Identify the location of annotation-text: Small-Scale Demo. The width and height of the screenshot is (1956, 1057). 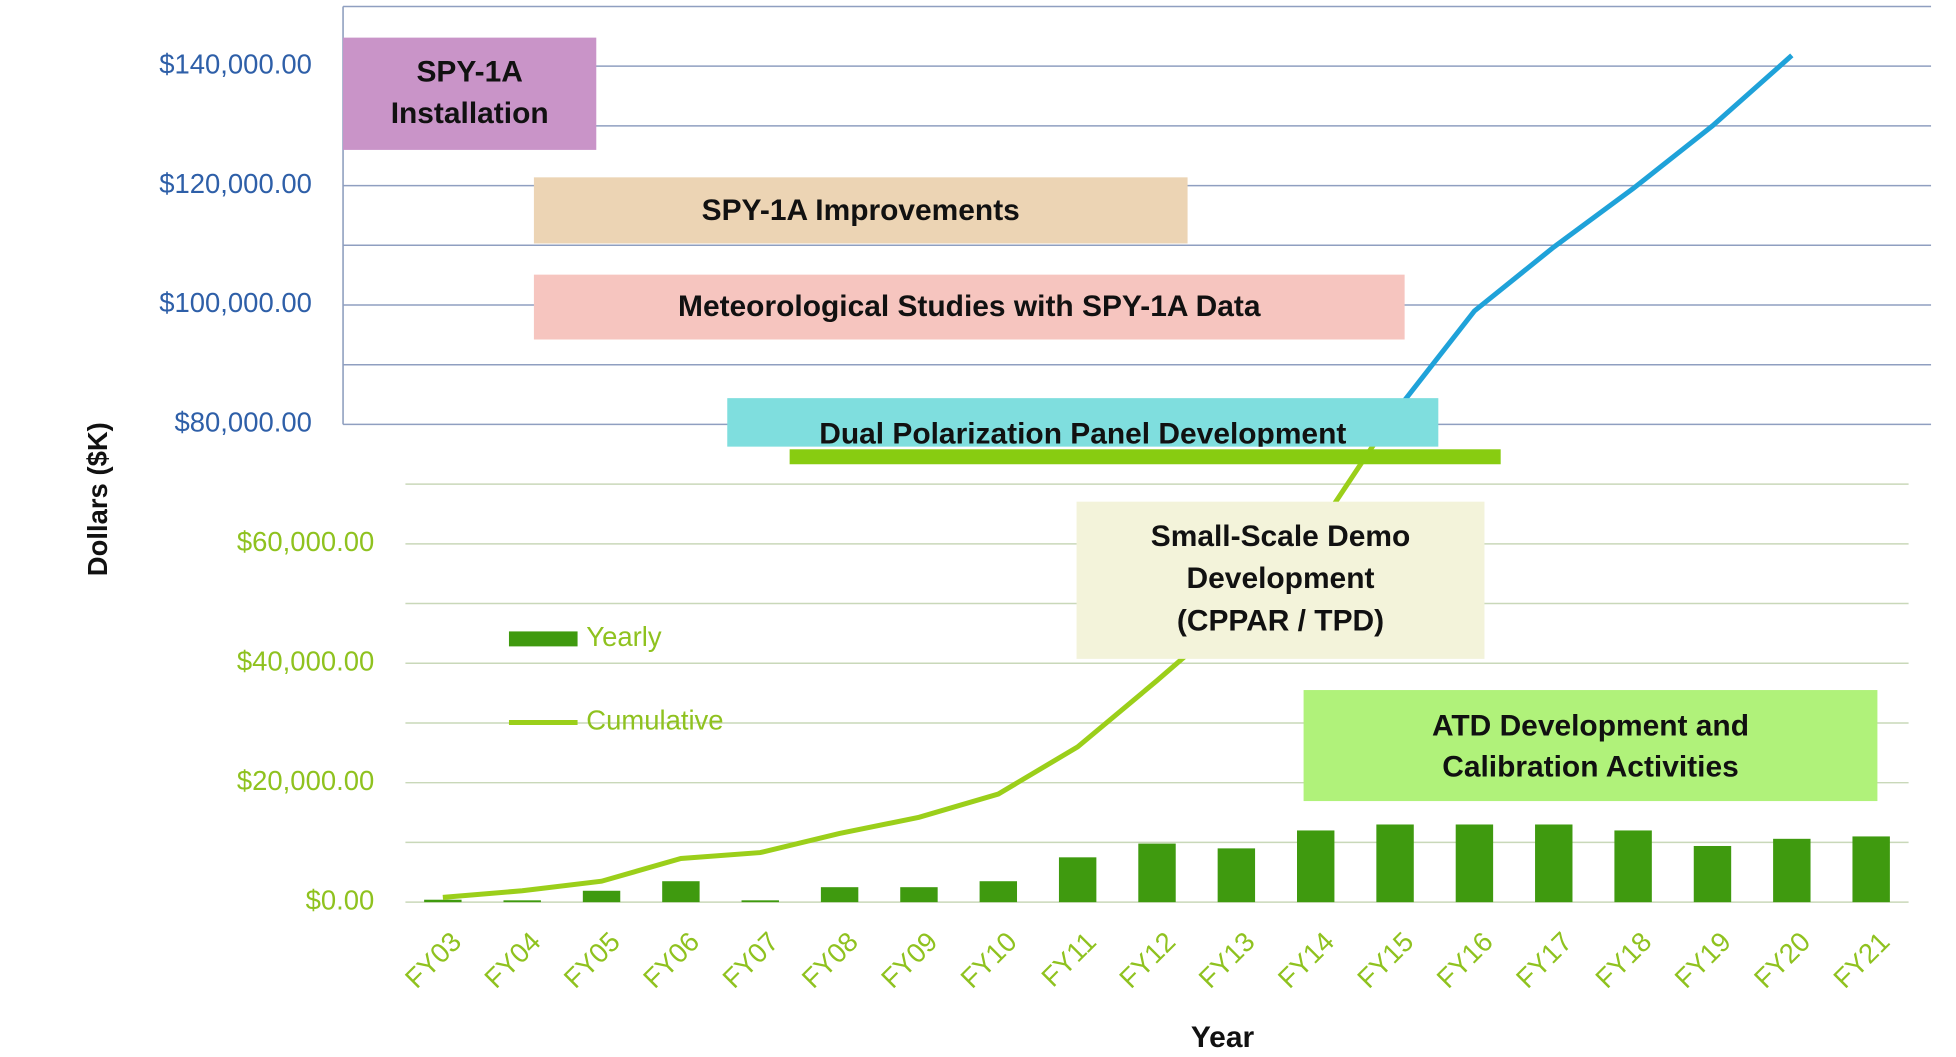
(1280, 536).